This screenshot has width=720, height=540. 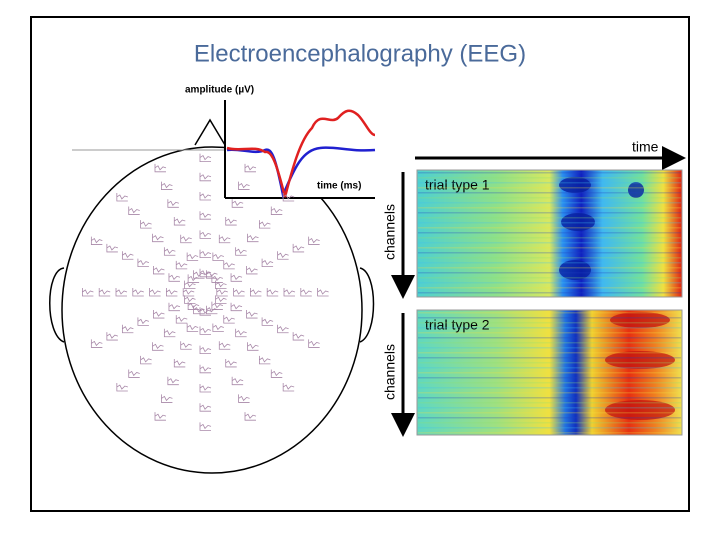 What do you see at coordinates (457, 185) in the screenshot?
I see `panel-label: trial type 1` at bounding box center [457, 185].